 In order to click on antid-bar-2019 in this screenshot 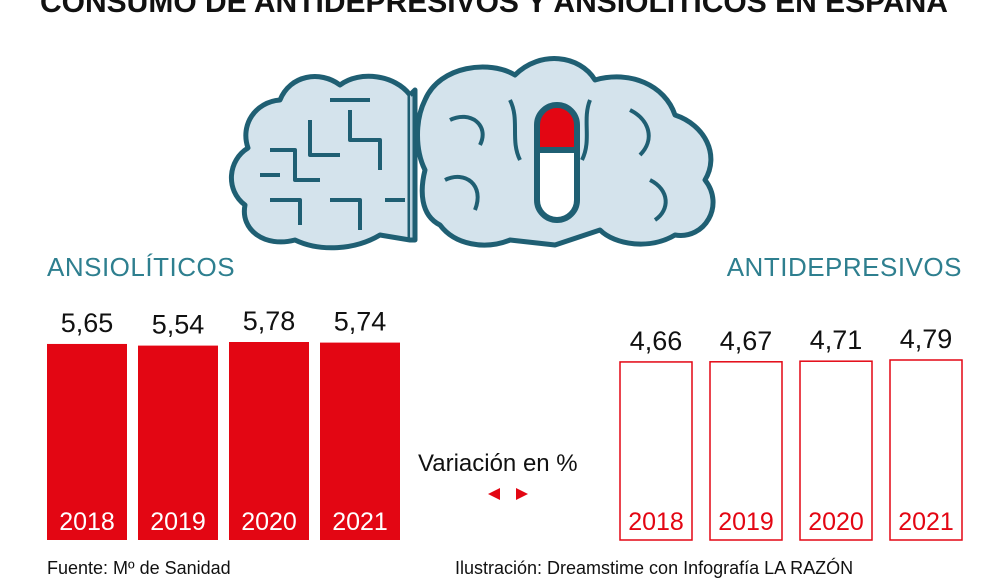, I will do `click(746, 451)`.